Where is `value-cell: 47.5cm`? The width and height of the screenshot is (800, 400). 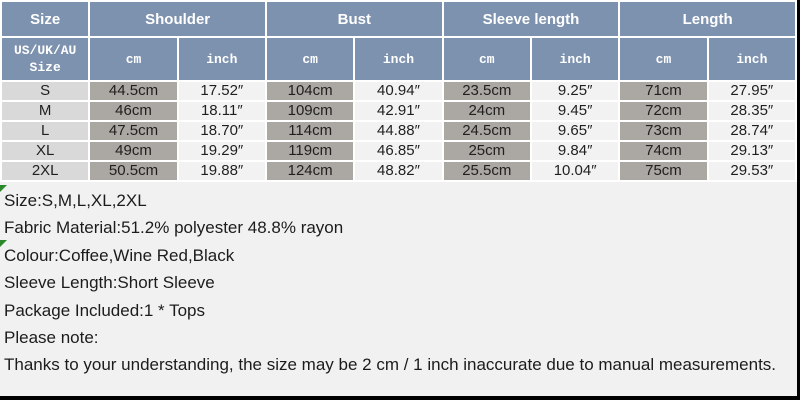 value-cell: 47.5cm is located at coordinates (133, 131).